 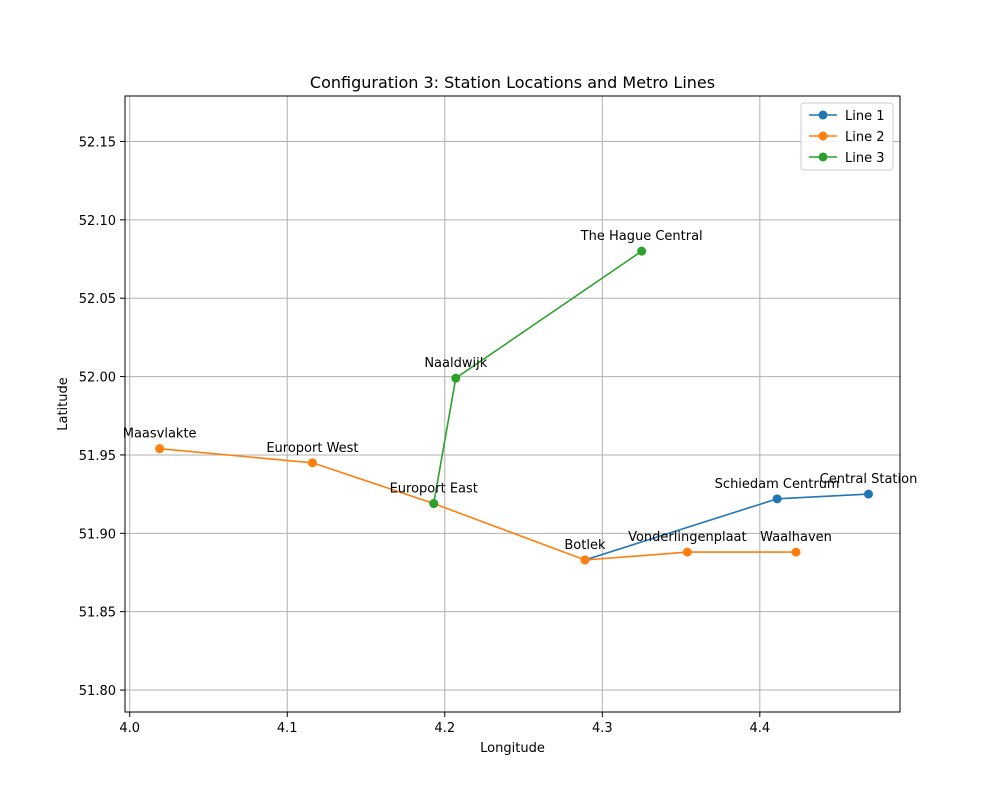 What do you see at coordinates (63, 404) in the screenshot?
I see `y-axis-label: Latitude` at bounding box center [63, 404].